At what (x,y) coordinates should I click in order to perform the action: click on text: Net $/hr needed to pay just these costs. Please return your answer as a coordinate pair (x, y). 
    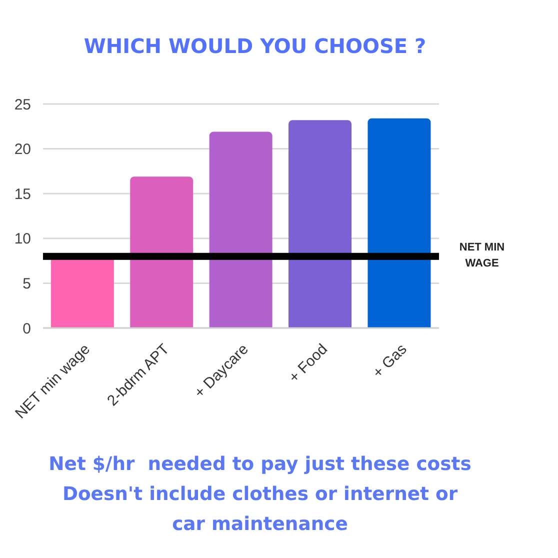
    Looking at the image, I should click on (260, 465).